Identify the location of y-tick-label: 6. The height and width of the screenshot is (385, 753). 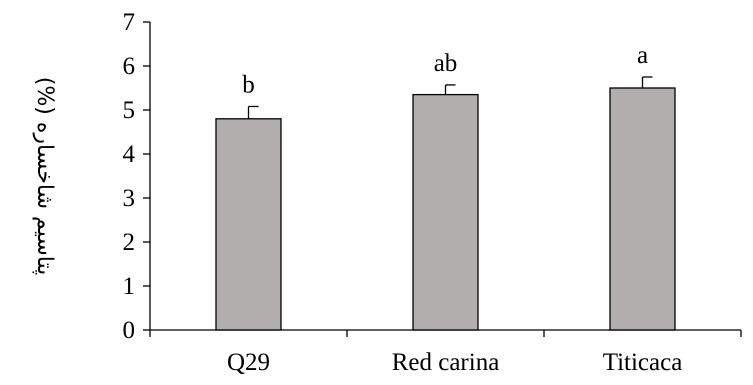
(129, 66).